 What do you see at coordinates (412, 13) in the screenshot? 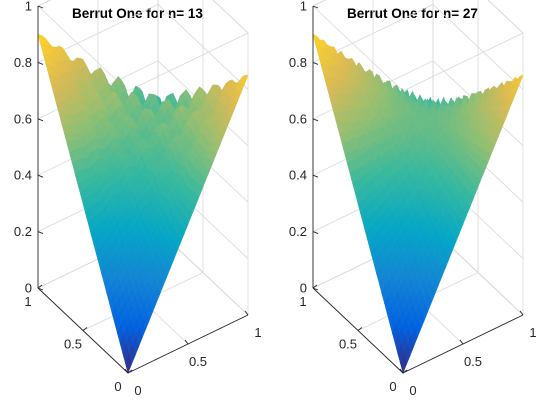
I see `chart-title: Berrut One for n= 27` at bounding box center [412, 13].